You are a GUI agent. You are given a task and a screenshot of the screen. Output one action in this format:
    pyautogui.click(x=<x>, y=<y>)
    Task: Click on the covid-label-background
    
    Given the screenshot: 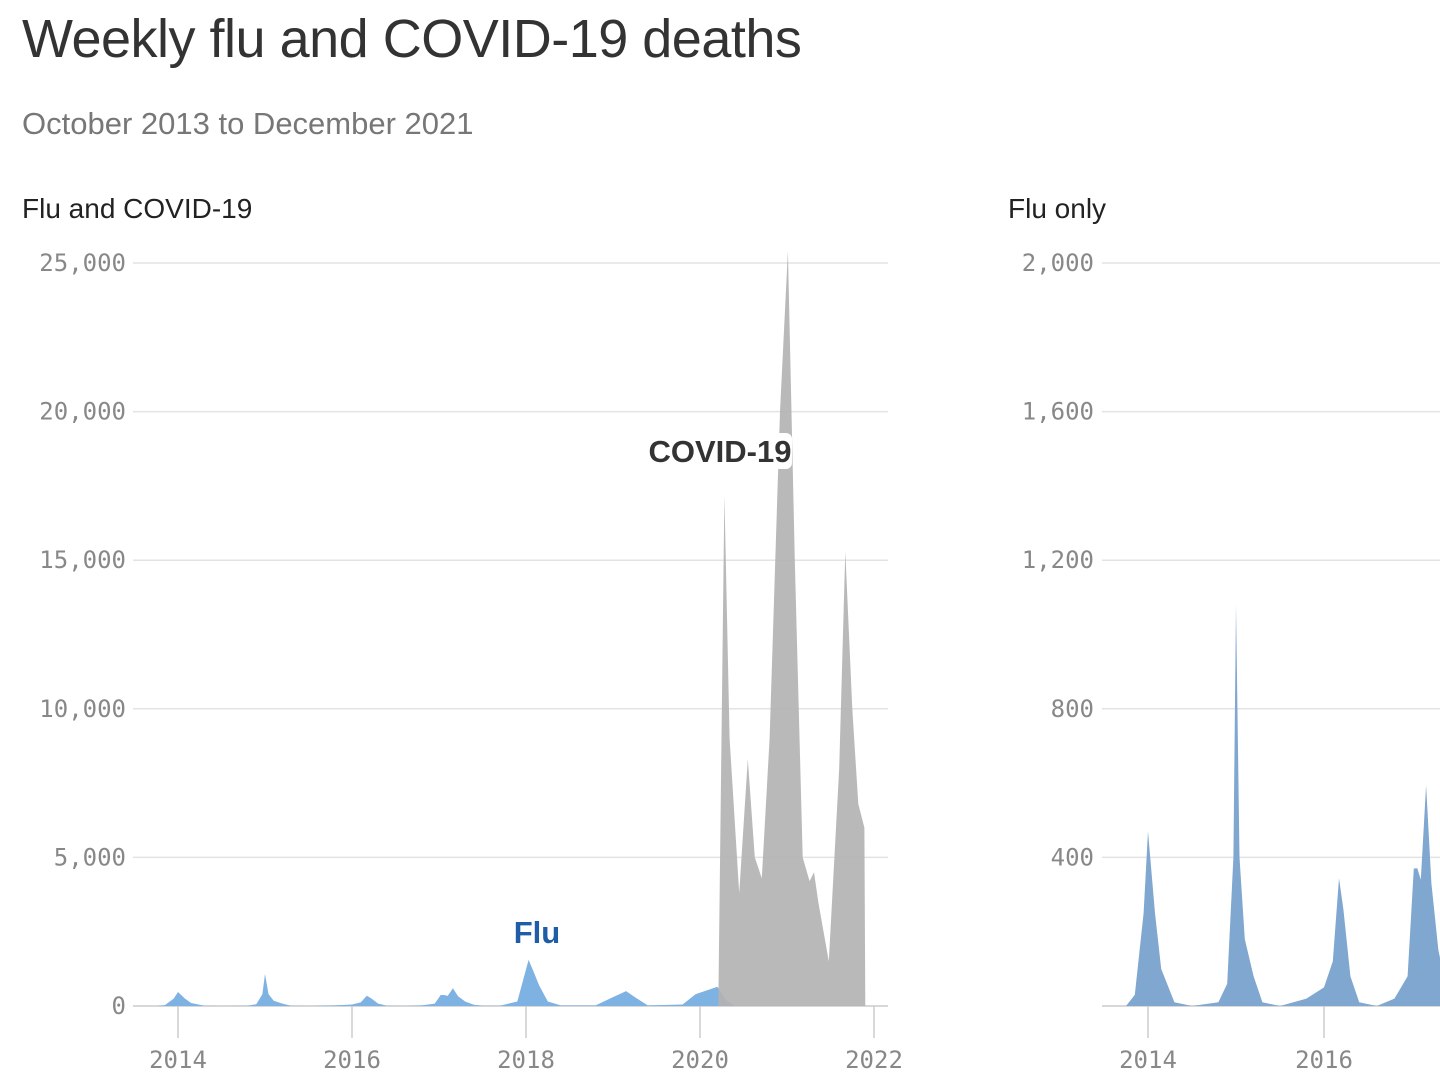 What is the action you would take?
    pyautogui.click(x=720, y=451)
    